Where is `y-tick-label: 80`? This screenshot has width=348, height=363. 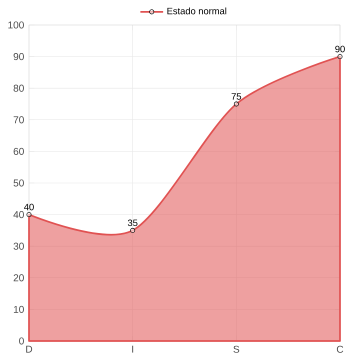
y-tick-label: 80 is located at coordinates (19, 88).